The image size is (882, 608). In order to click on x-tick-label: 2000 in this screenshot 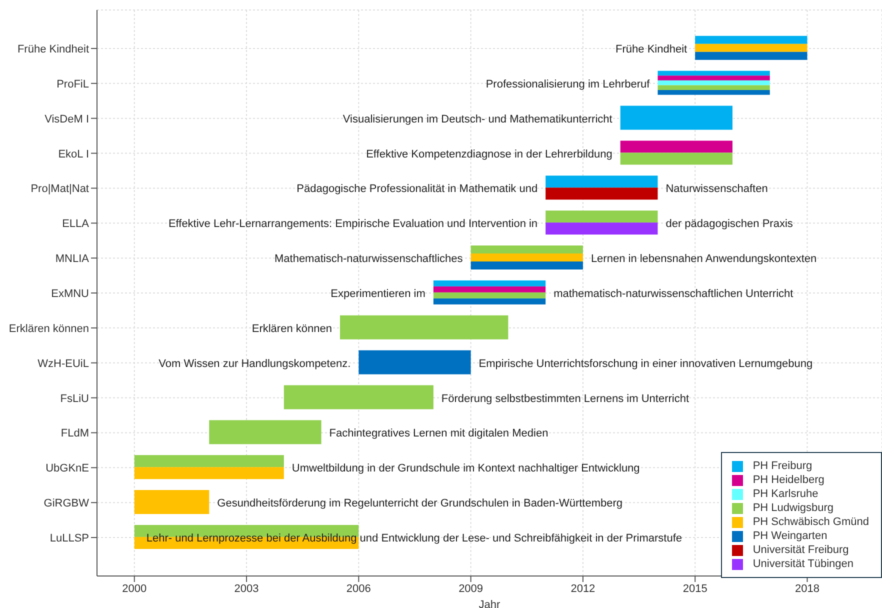, I will do `click(134, 588)`.